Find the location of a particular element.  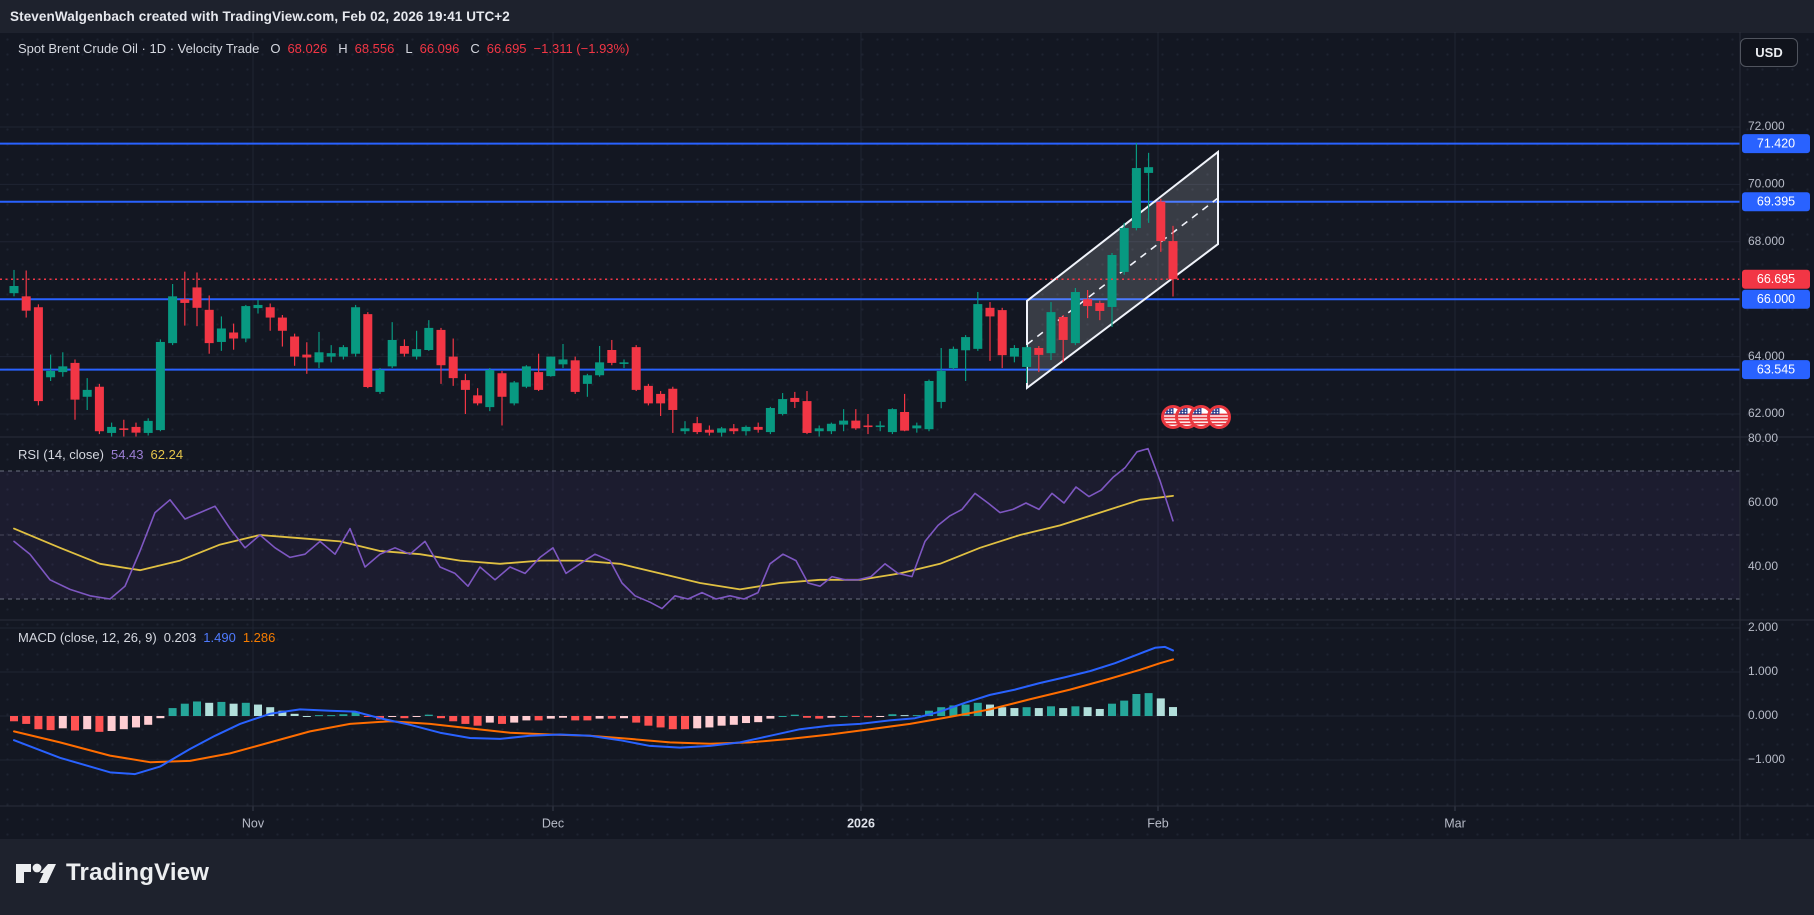

last-price-label: 66.695 is located at coordinates (1776, 279).